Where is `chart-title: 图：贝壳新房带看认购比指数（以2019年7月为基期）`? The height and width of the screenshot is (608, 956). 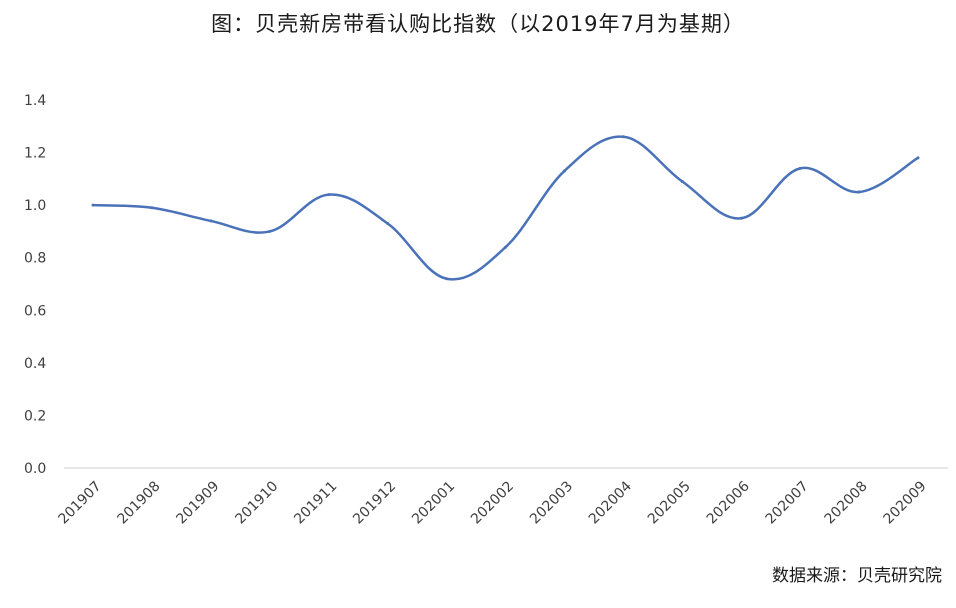 chart-title: 图：贝壳新房带看认购比指数（以2019年7月为基期） is located at coordinates (478, 24).